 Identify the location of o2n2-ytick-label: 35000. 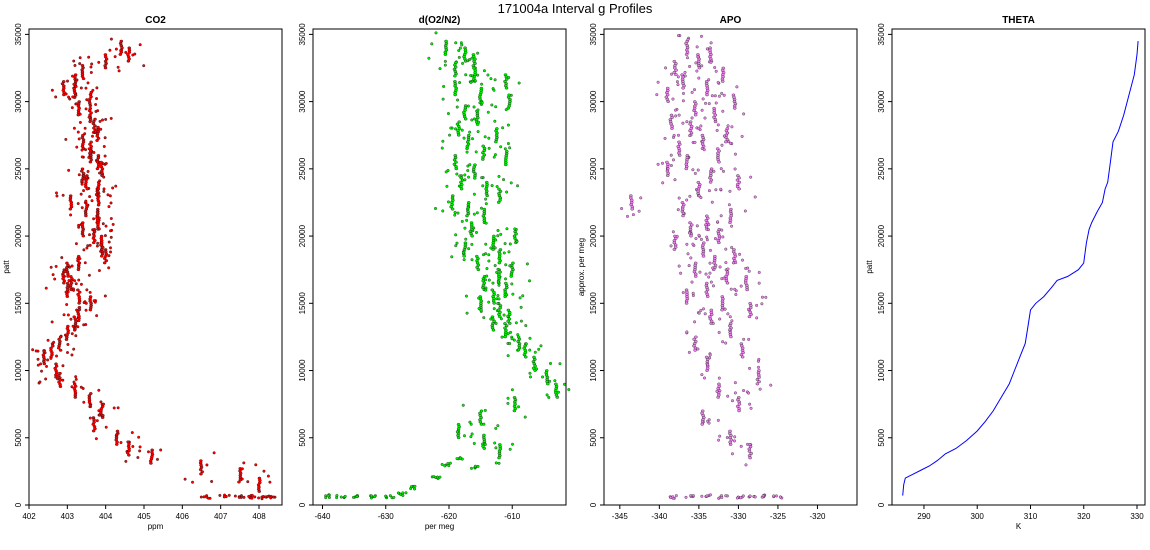
(302, 34).